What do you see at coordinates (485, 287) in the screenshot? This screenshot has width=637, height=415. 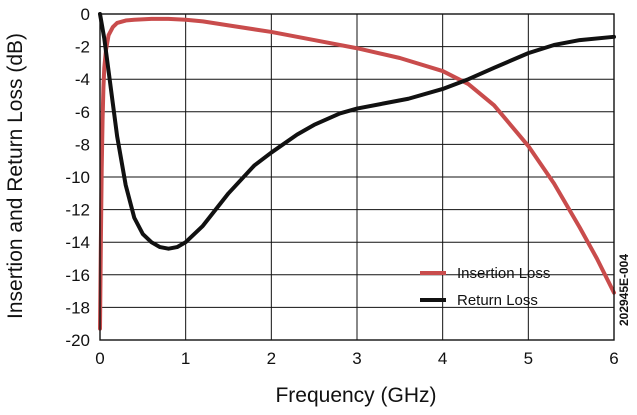 I see `legend: Insertion Loss Return Loss` at bounding box center [485, 287].